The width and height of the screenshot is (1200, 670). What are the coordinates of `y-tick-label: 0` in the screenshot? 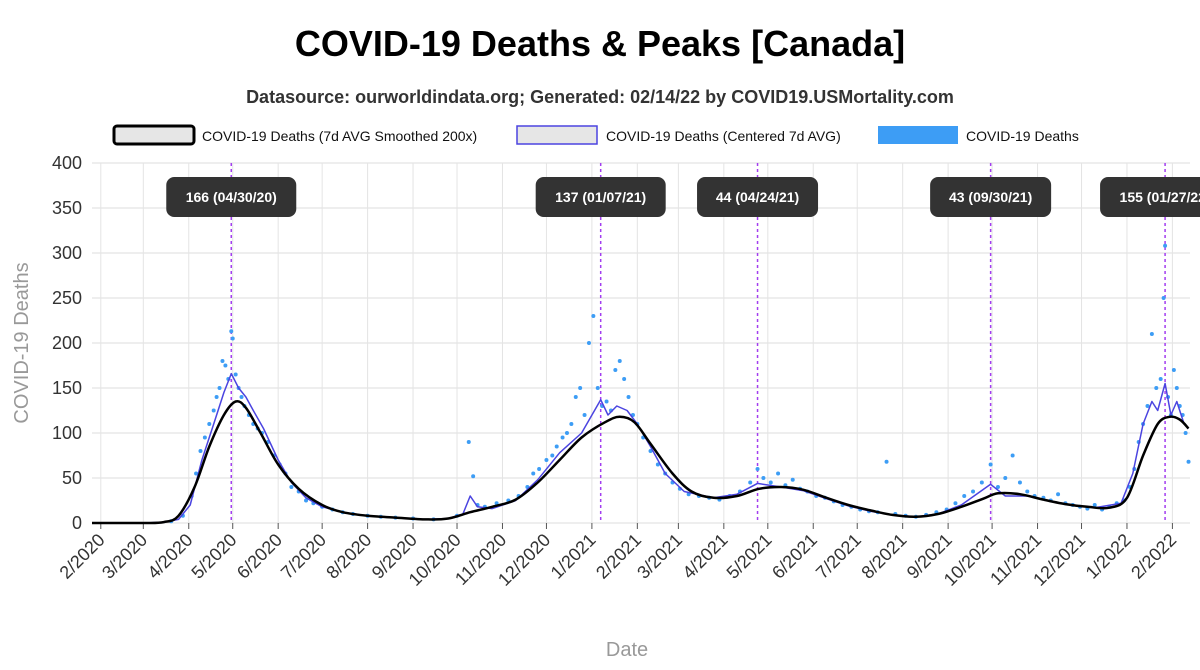 It's located at (77, 523).